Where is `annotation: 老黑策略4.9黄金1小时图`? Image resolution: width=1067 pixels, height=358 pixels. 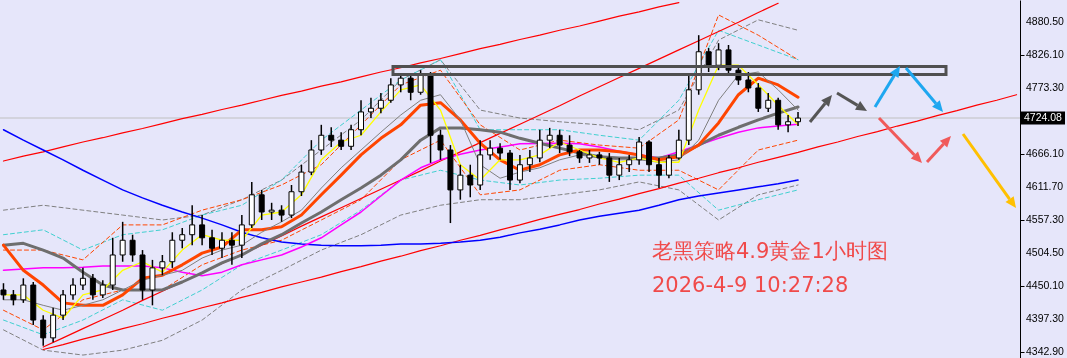 annotation: 老黑策略4.9黄金1小时图 is located at coordinates (770, 251).